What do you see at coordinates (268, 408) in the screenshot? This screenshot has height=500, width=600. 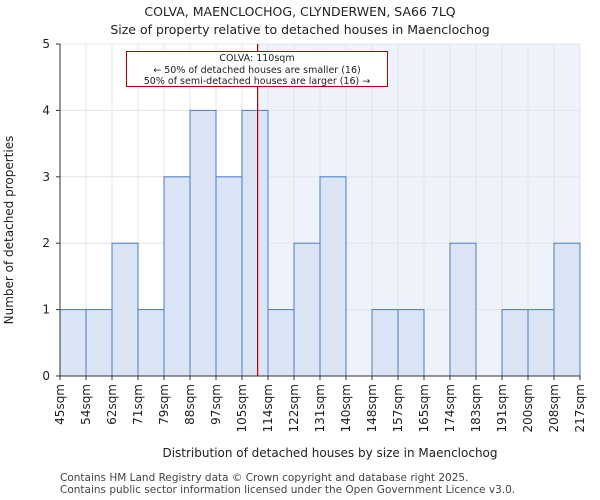 I see `x-tick-label: 114sqm` at bounding box center [268, 408].